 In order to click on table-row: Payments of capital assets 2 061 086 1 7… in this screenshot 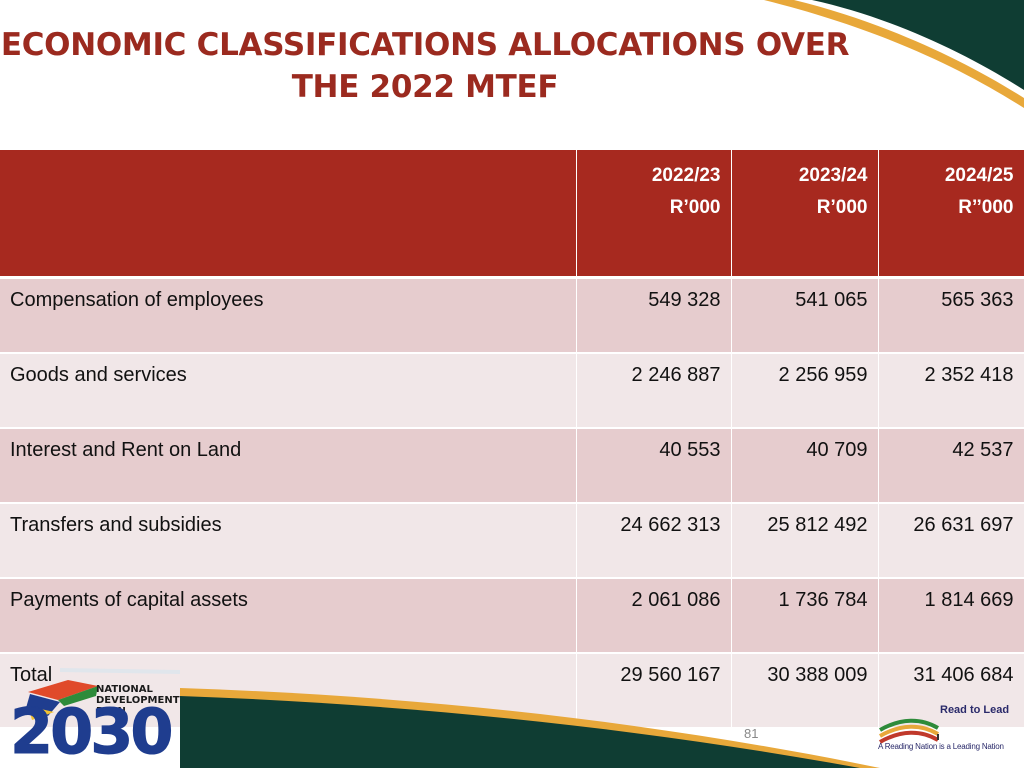, I will do `click(512, 616)`.